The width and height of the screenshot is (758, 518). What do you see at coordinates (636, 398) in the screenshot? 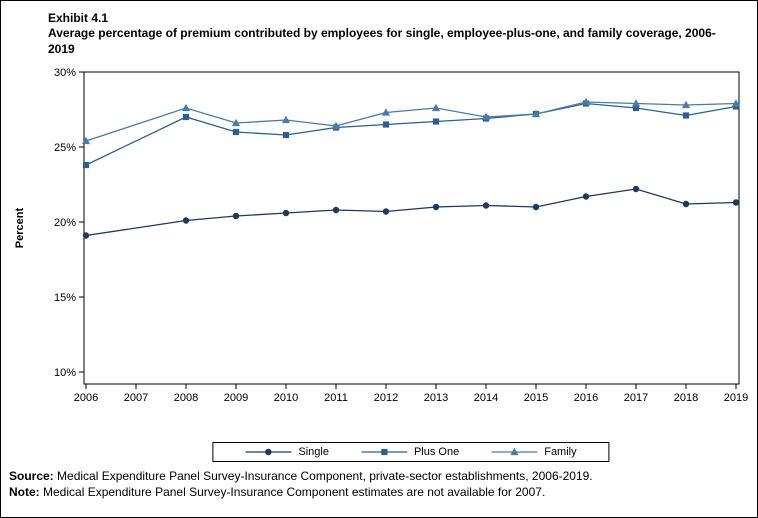
I see `x-tick-label: 2017` at bounding box center [636, 398].